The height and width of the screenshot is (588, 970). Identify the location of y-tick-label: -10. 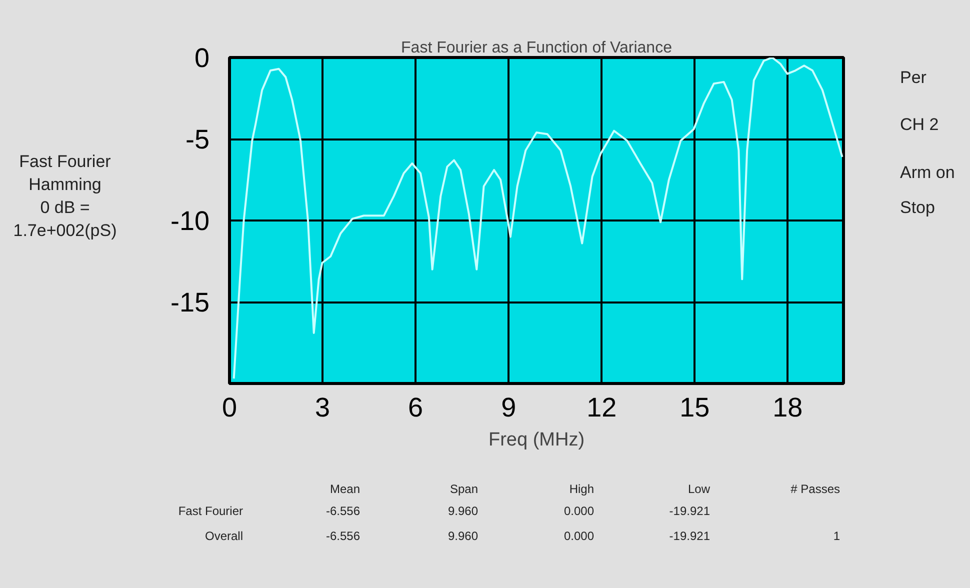
(190, 221).